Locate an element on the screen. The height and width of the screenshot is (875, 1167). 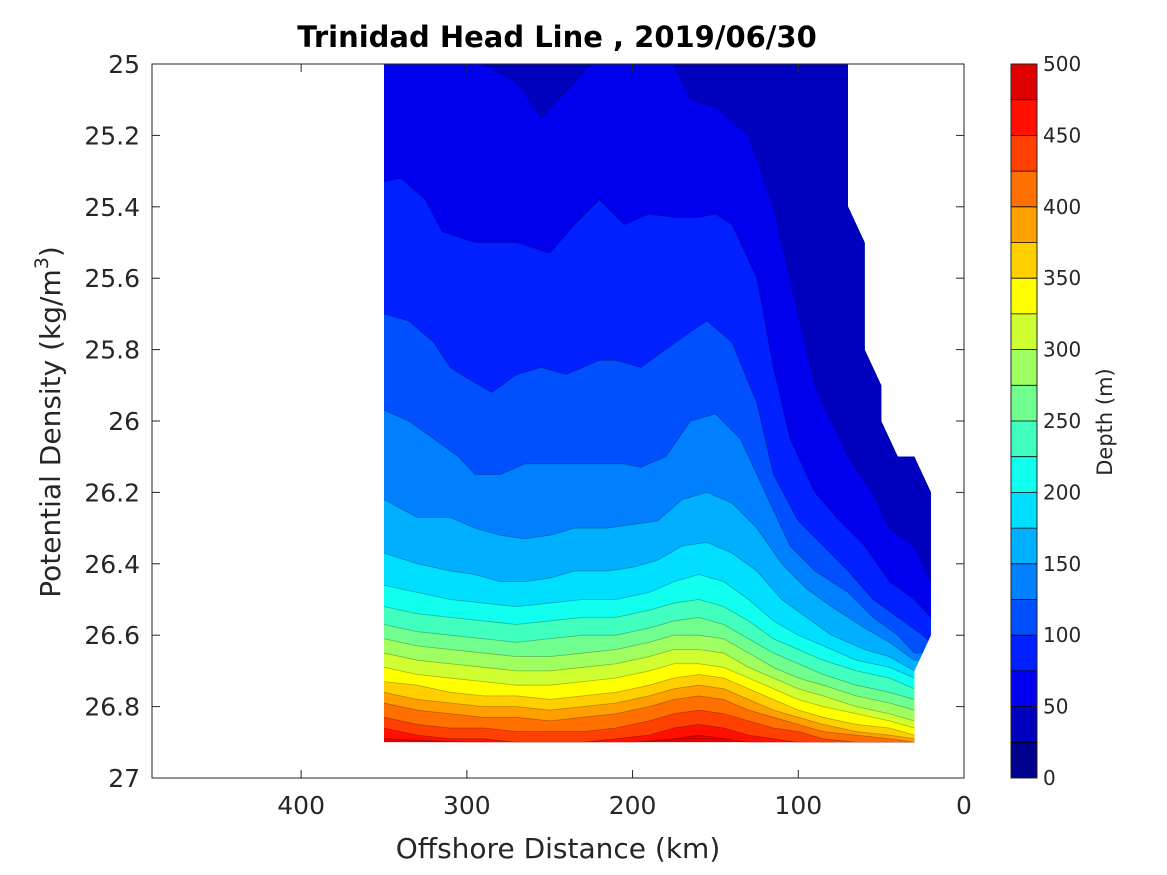
y-tick-label: 25.8 is located at coordinates (112, 350).